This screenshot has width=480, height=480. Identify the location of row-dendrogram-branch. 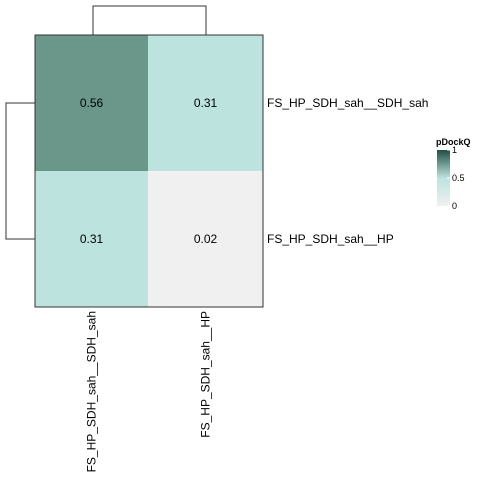
(20, 171).